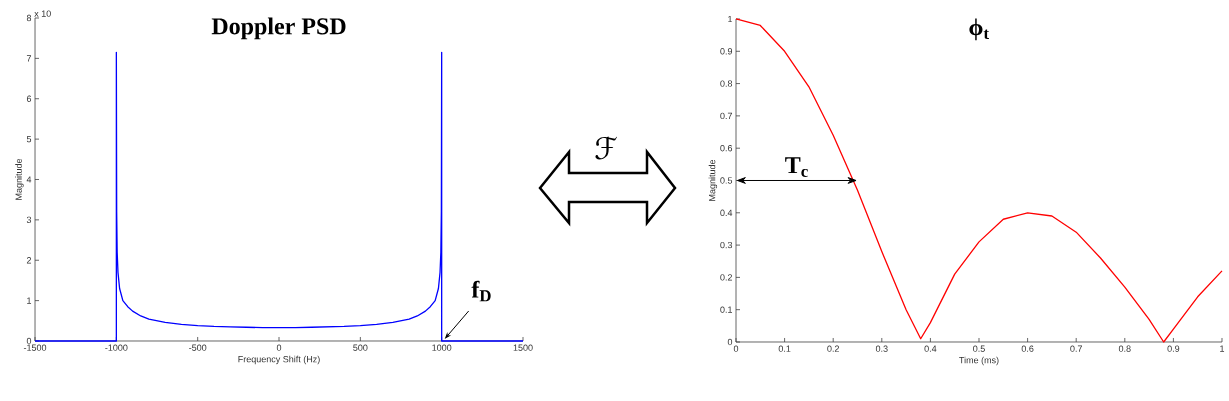  What do you see at coordinates (979, 348) in the screenshot?
I see `x-tick-label: 0.5` at bounding box center [979, 348].